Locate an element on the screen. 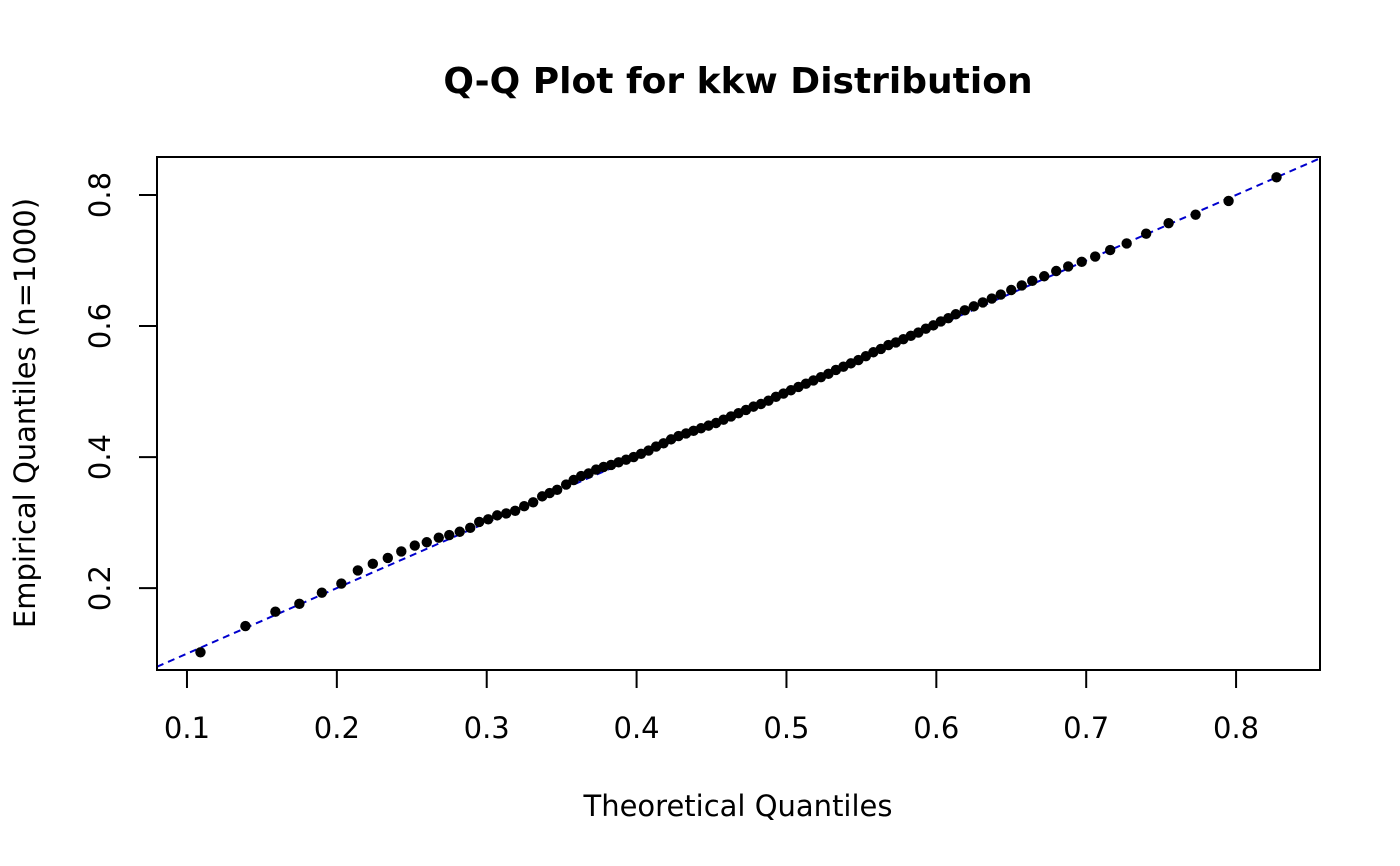 Image resolution: width=1400 pixels, height=866 pixels. x-tick-label: 0.2 is located at coordinates (337, 728).